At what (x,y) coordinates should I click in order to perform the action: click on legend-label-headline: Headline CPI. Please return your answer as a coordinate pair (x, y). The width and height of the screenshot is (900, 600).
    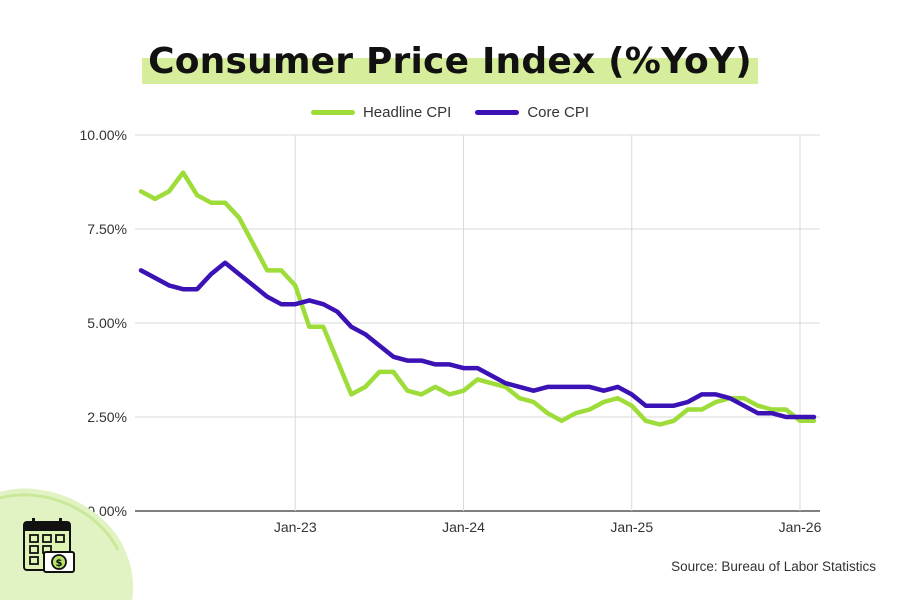
    Looking at the image, I should click on (407, 112).